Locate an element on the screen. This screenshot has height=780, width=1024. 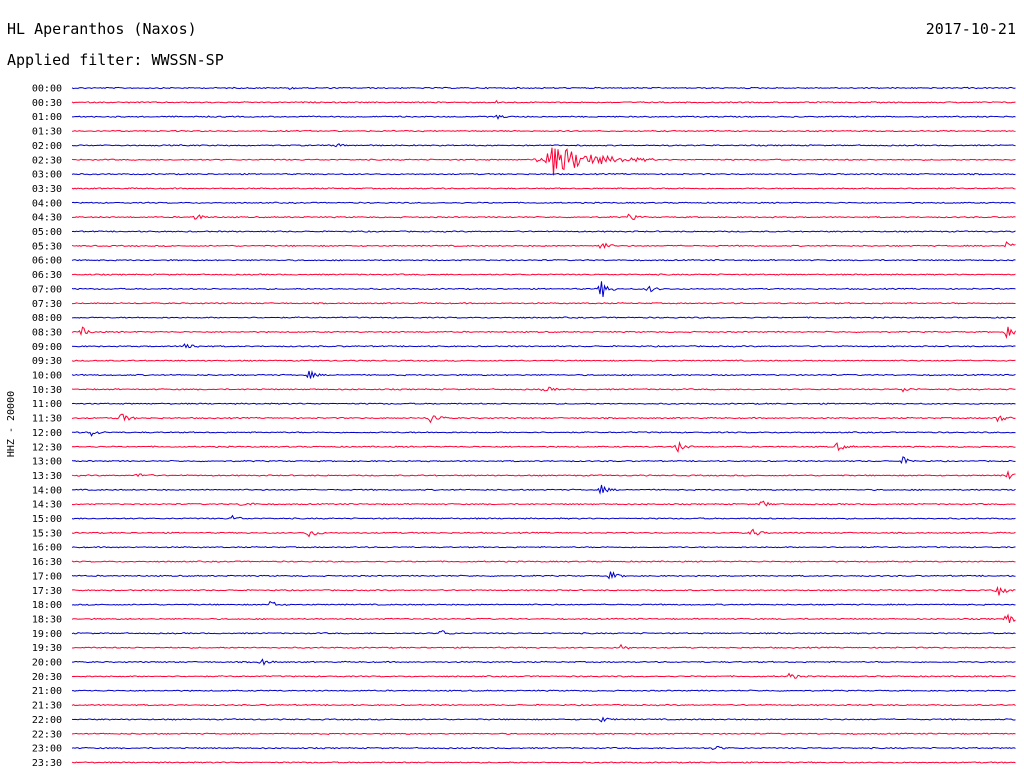
row-time-label: 11:30 is located at coordinates (47, 419).